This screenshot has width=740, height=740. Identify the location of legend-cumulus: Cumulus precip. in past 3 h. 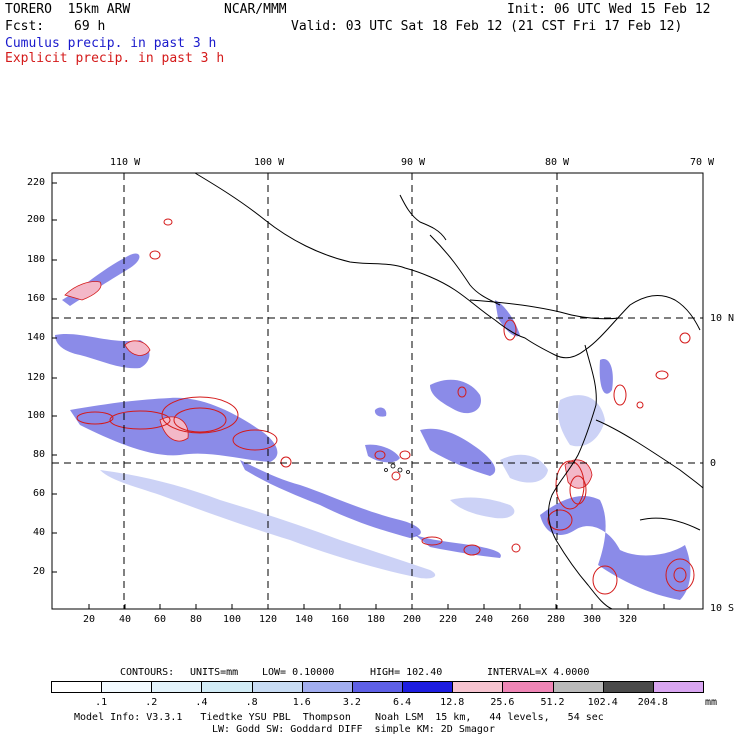
(111, 43).